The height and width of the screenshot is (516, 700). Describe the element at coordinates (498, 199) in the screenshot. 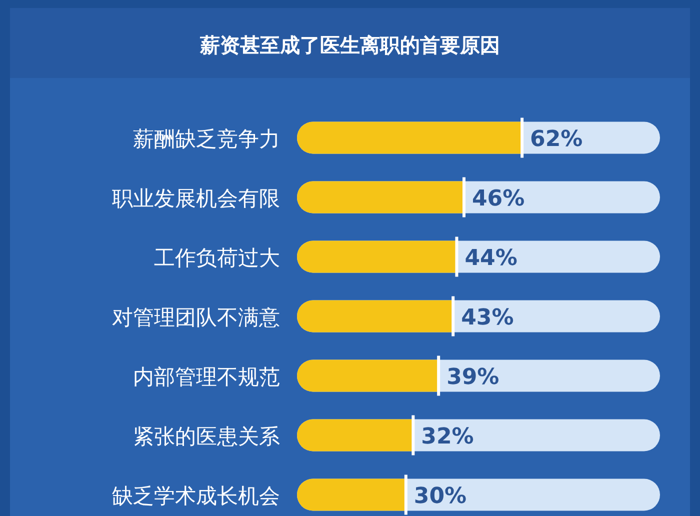

I see `data-label: 46%` at that location.